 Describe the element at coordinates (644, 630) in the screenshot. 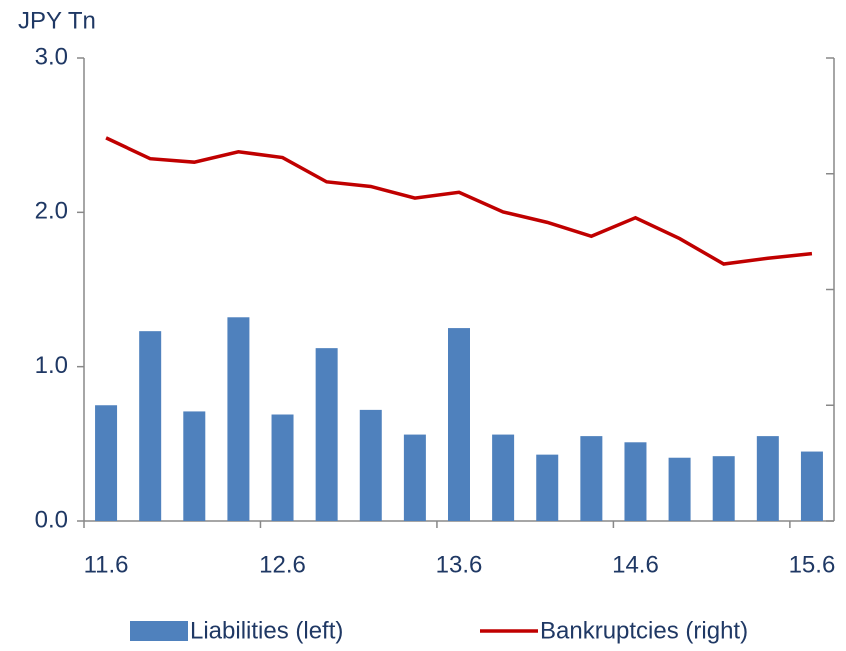

I see `legend-label: Bankruptcies (right)` at that location.